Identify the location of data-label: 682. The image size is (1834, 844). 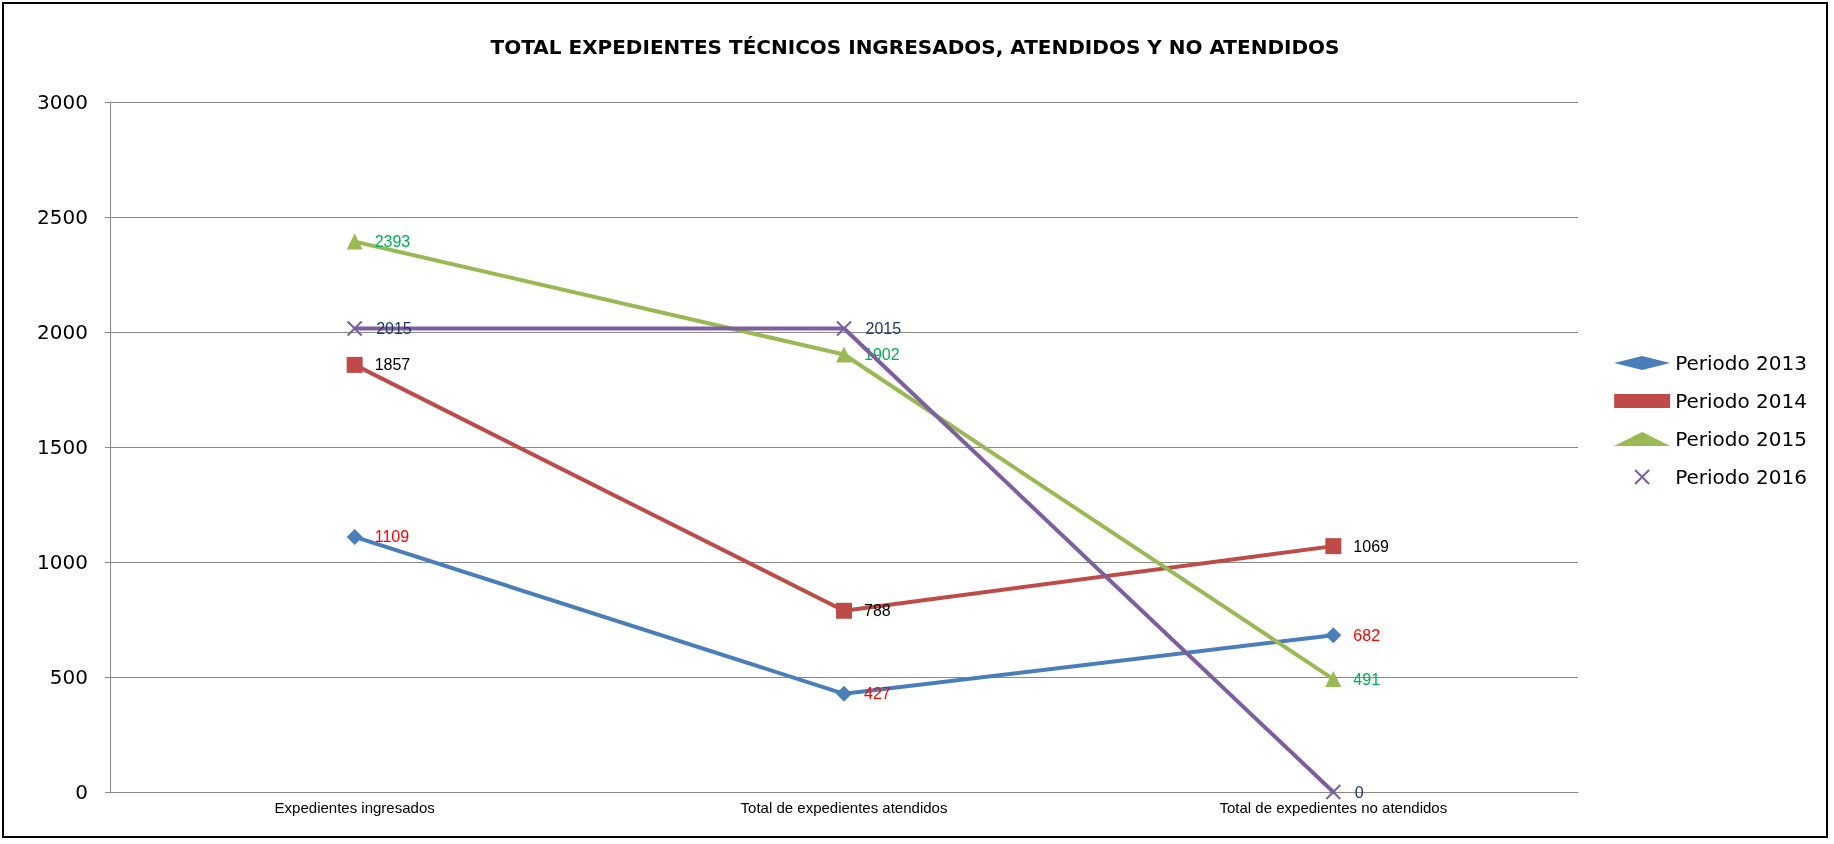
(1367, 635).